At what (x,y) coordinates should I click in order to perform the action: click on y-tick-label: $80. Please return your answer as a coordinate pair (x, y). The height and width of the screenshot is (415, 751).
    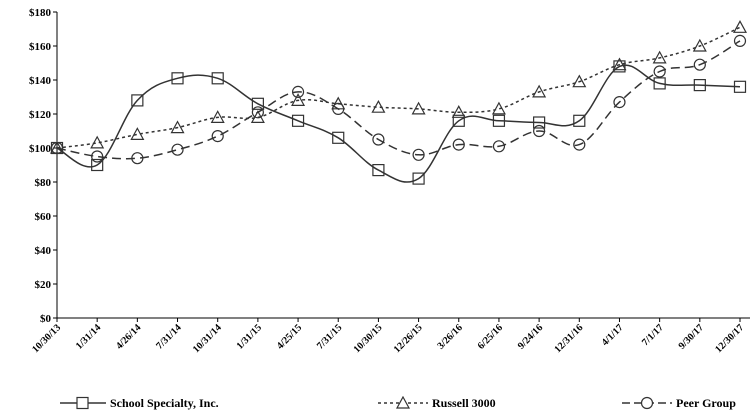
    Looking at the image, I should click on (43, 183).